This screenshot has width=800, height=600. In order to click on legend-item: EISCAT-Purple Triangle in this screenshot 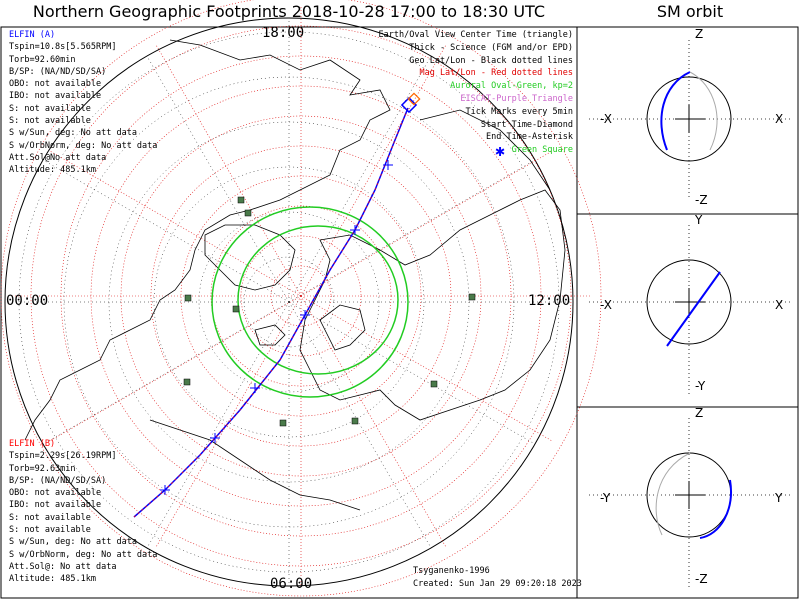, I will do `click(516, 98)`.